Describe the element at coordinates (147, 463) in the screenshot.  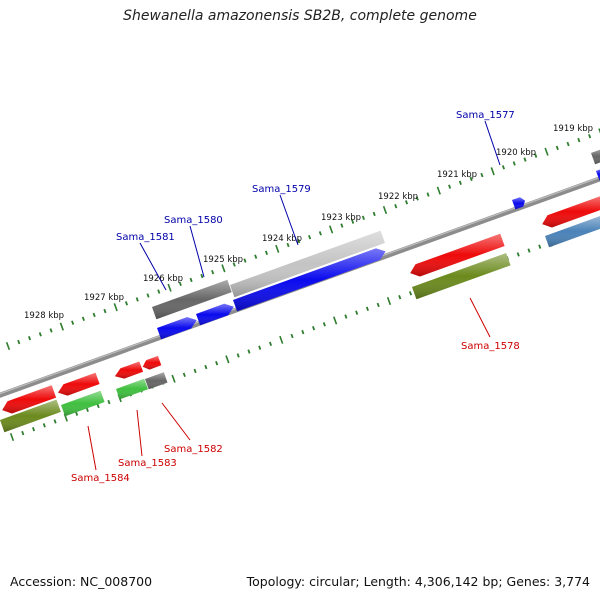
I see `gene-label-bottom: Sama_1583` at that location.